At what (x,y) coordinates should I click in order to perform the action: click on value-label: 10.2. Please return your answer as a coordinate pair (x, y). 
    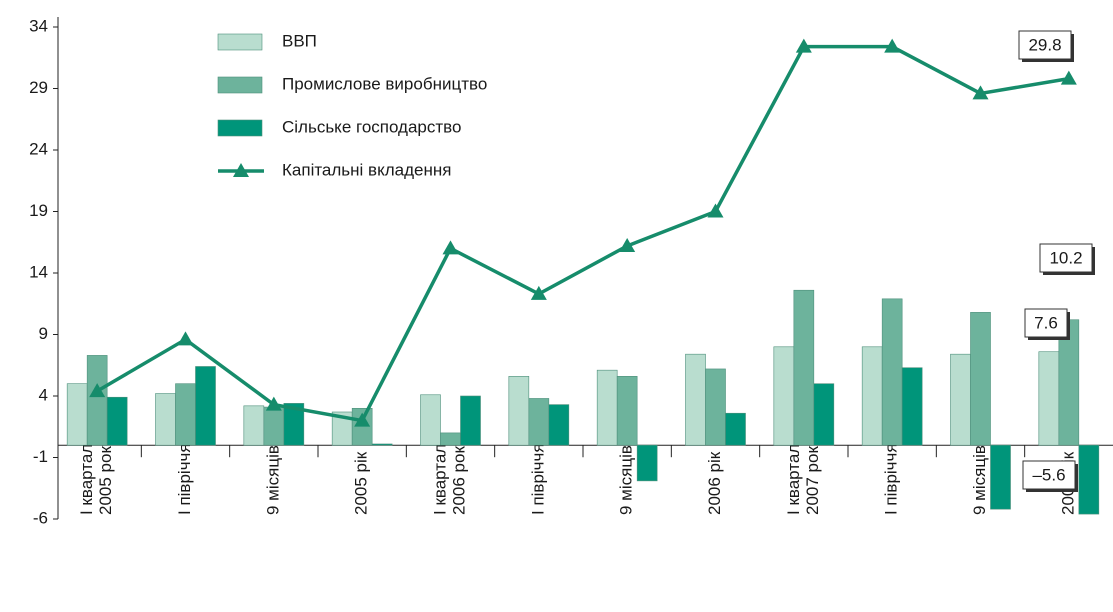
    Looking at the image, I should click on (1065, 257).